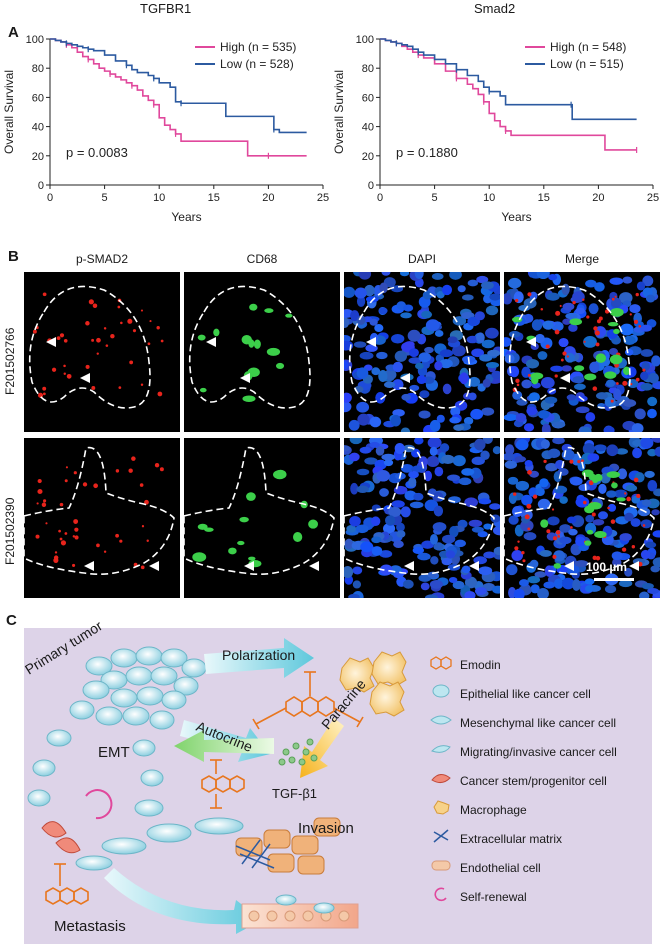 This screenshot has height=950, width=664. What do you see at coordinates (339, 112) in the screenshot?
I see `y-axis-label: Overall Survival` at bounding box center [339, 112].